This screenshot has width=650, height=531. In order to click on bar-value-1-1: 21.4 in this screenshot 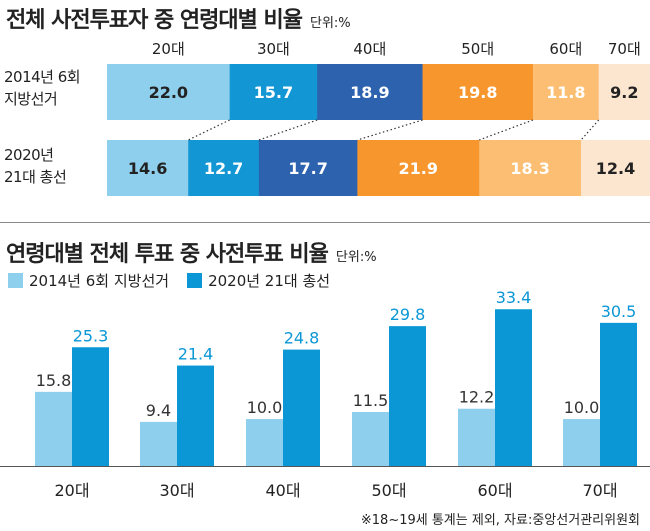, I will do `click(196, 354)`.